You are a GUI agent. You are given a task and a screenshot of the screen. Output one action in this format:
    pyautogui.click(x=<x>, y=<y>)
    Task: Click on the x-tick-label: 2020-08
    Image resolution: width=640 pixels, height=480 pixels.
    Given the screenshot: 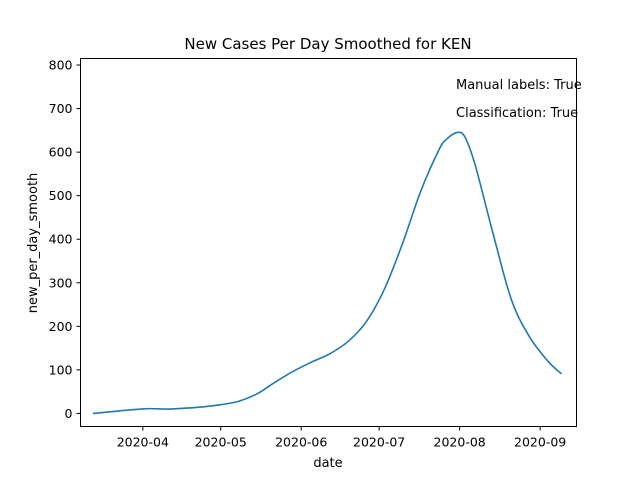 What is the action you would take?
    pyautogui.click(x=460, y=442)
    